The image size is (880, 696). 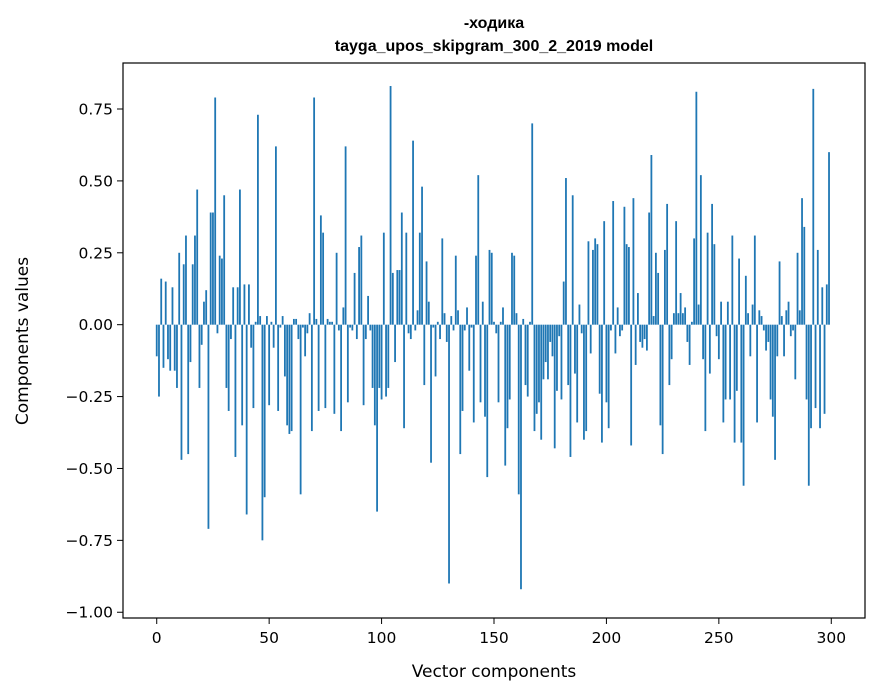 I want to click on chart-subtitle: tayga_upos_skipgram_300_2_2019 model, so click(x=494, y=46).